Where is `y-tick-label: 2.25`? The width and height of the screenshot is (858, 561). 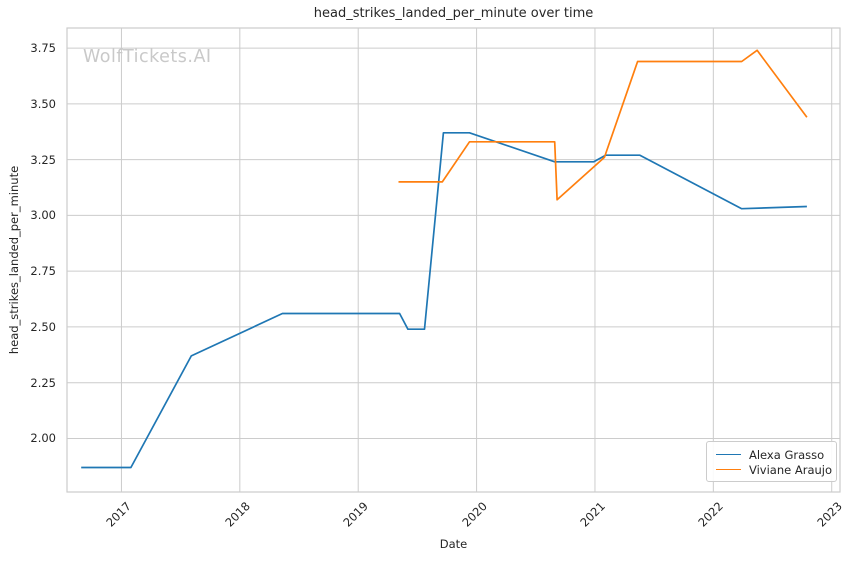
y-tick-label: 2.25 is located at coordinates (43, 382).